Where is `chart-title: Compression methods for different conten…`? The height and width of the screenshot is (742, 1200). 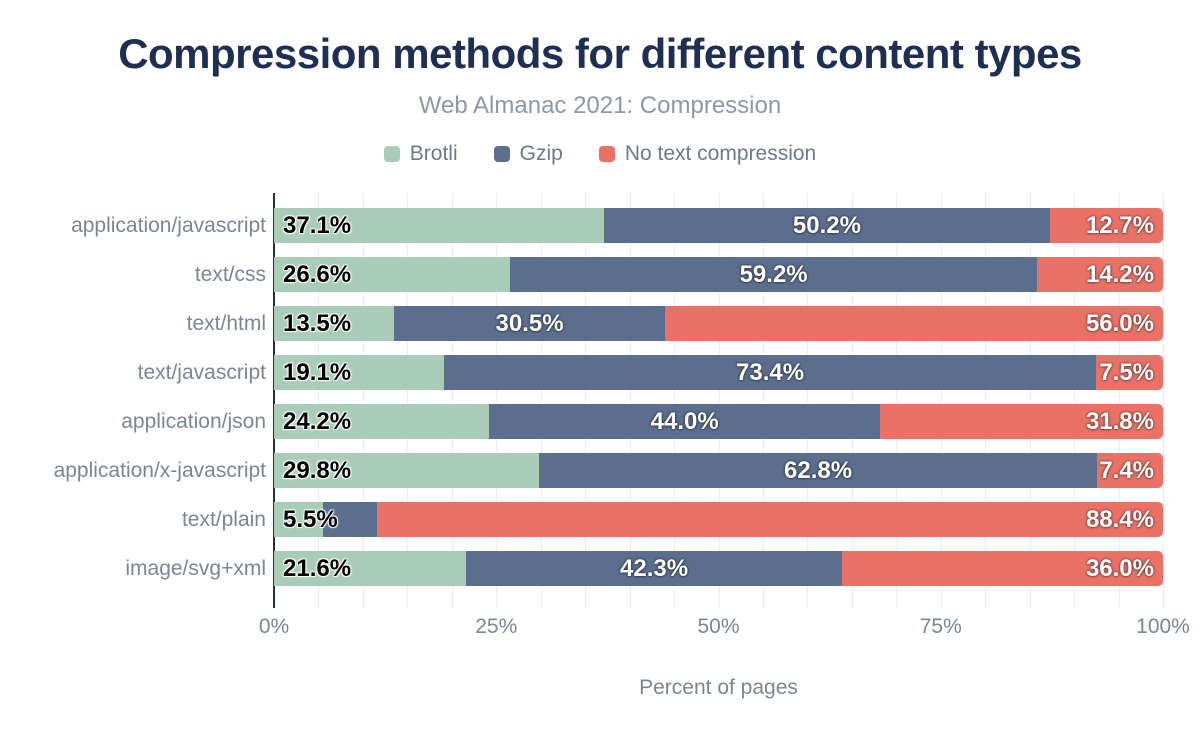 chart-title: Compression methods for different conten… is located at coordinates (600, 53).